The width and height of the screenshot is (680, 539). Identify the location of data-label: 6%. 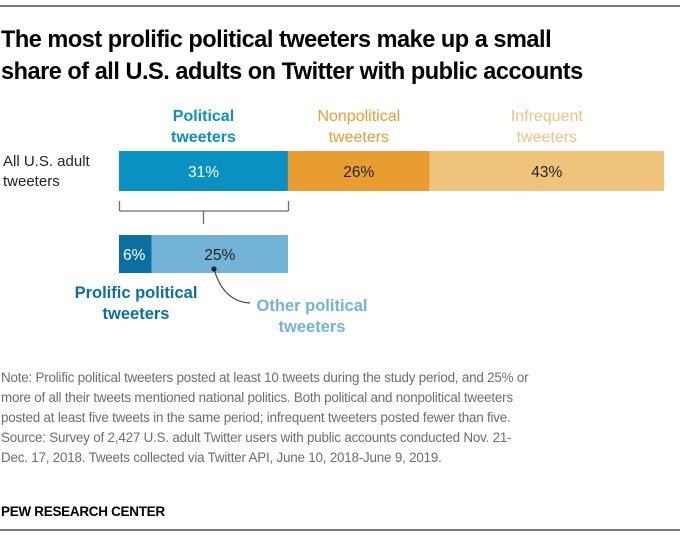
(134, 255).